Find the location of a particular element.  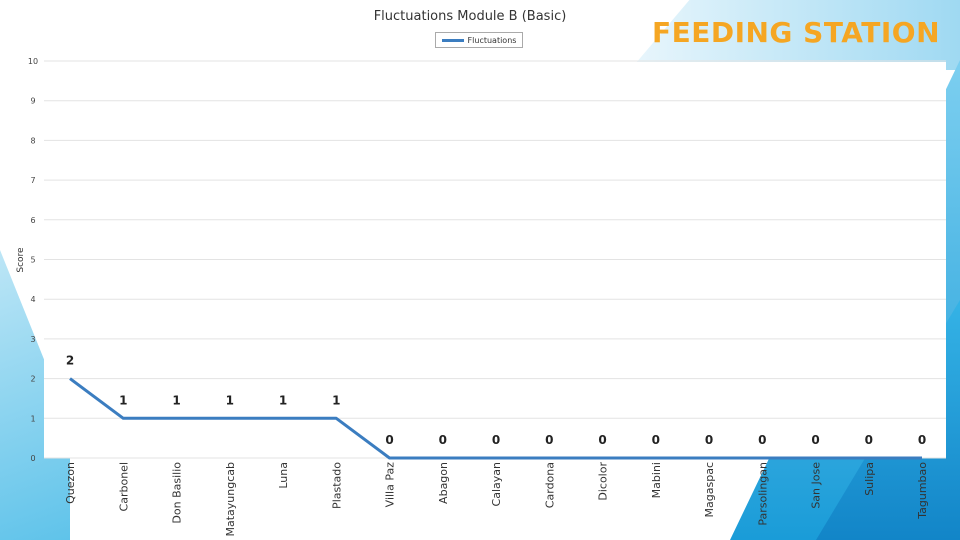

x-tick-label: Dicolor is located at coordinates (603, 481).